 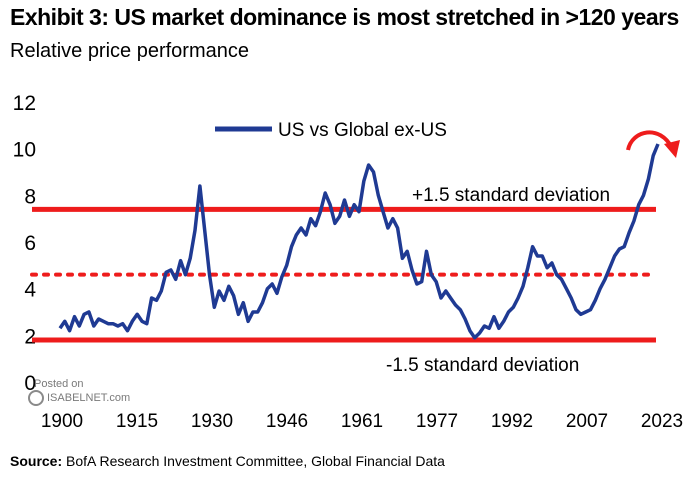 What do you see at coordinates (662, 421) in the screenshot?
I see `x-tick-label: 2023` at bounding box center [662, 421].